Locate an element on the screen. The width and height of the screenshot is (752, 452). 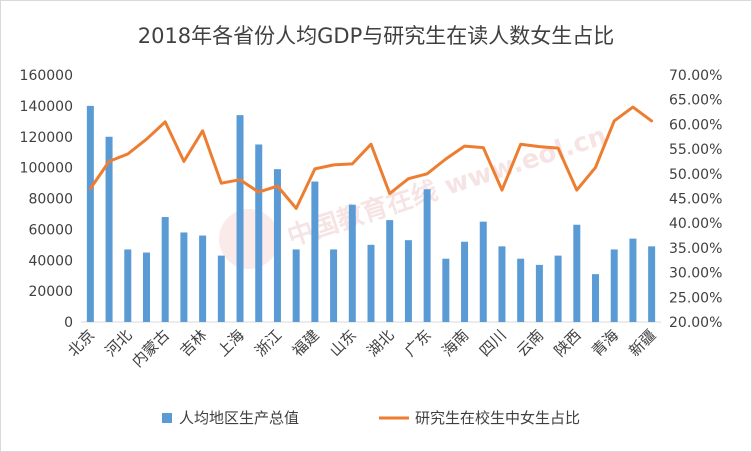
x-tick-label: 四川 is located at coordinates (493, 343).